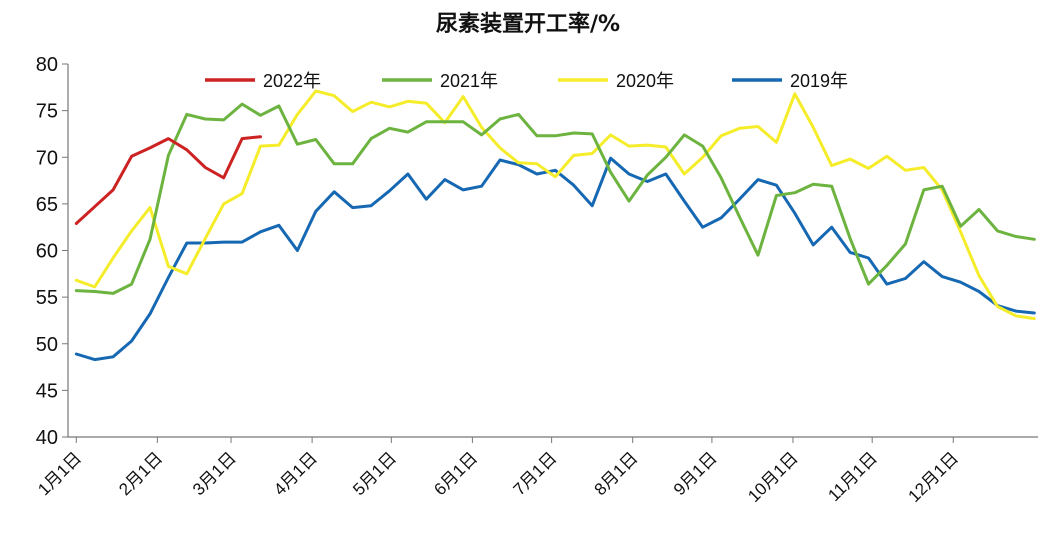 This screenshot has height=550, width=1056. Describe the element at coordinates (168, 180) in the screenshot. I see `series-line-2022年` at that location.